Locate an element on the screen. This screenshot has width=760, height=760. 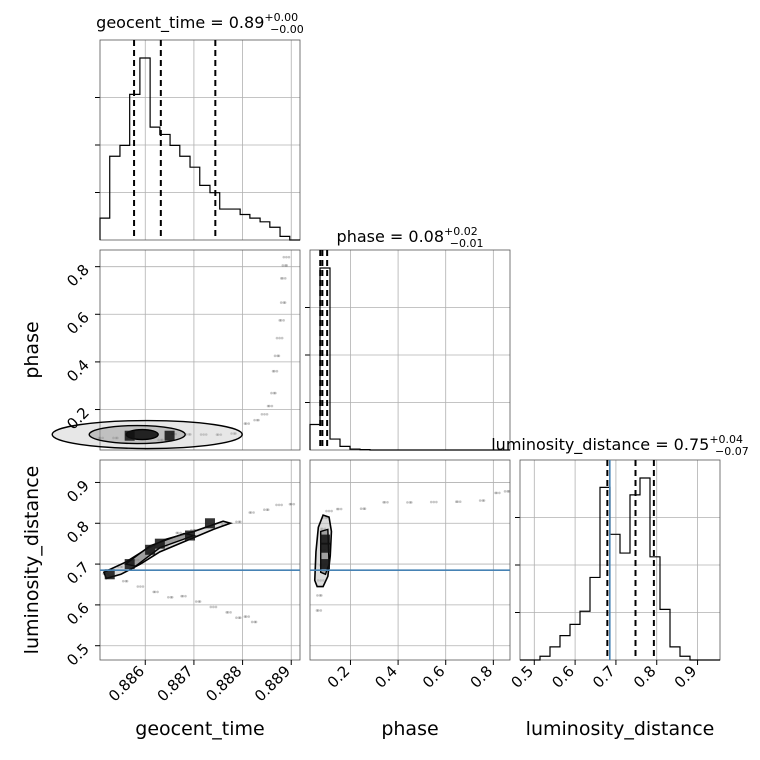
y-tick-label: 0.6 is located at coordinates (78, 614).